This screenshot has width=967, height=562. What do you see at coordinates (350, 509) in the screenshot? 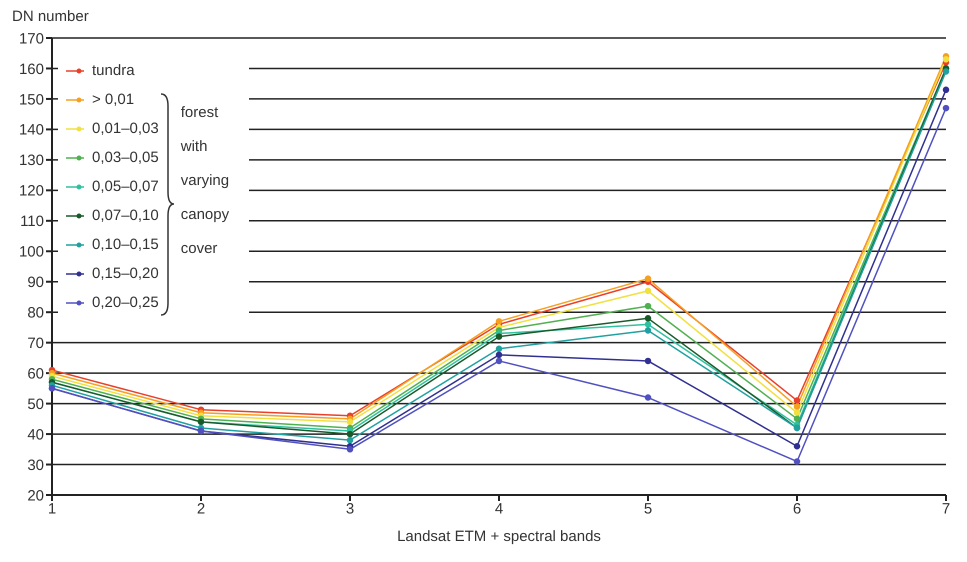
I see `x-tick-label: 3` at bounding box center [350, 509].